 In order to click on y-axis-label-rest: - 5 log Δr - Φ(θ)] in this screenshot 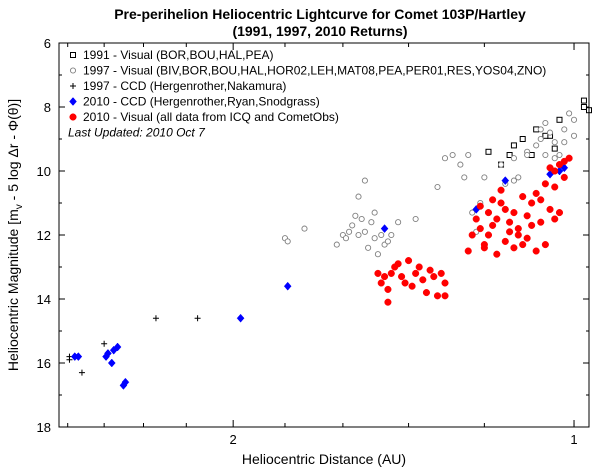, I will do `click(13, 151)`.